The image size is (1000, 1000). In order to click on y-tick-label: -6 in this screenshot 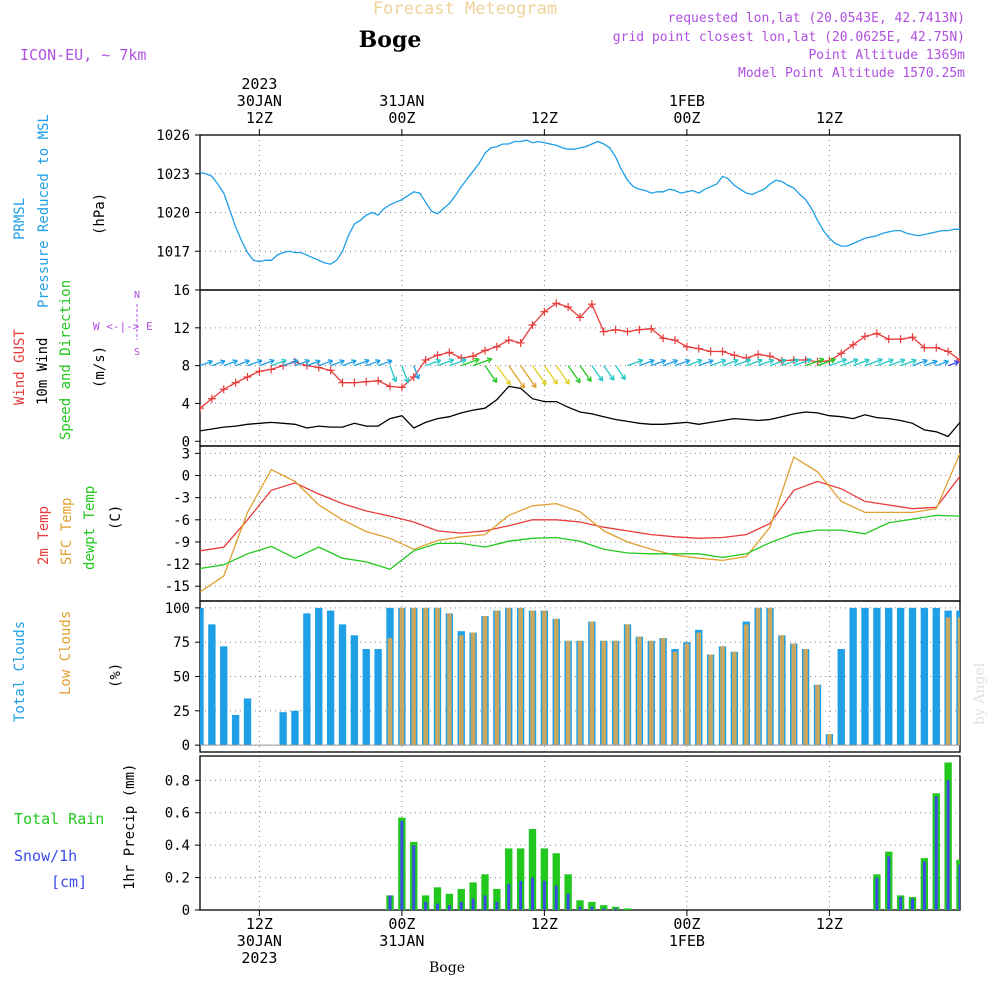, I will do `click(181, 521)`.